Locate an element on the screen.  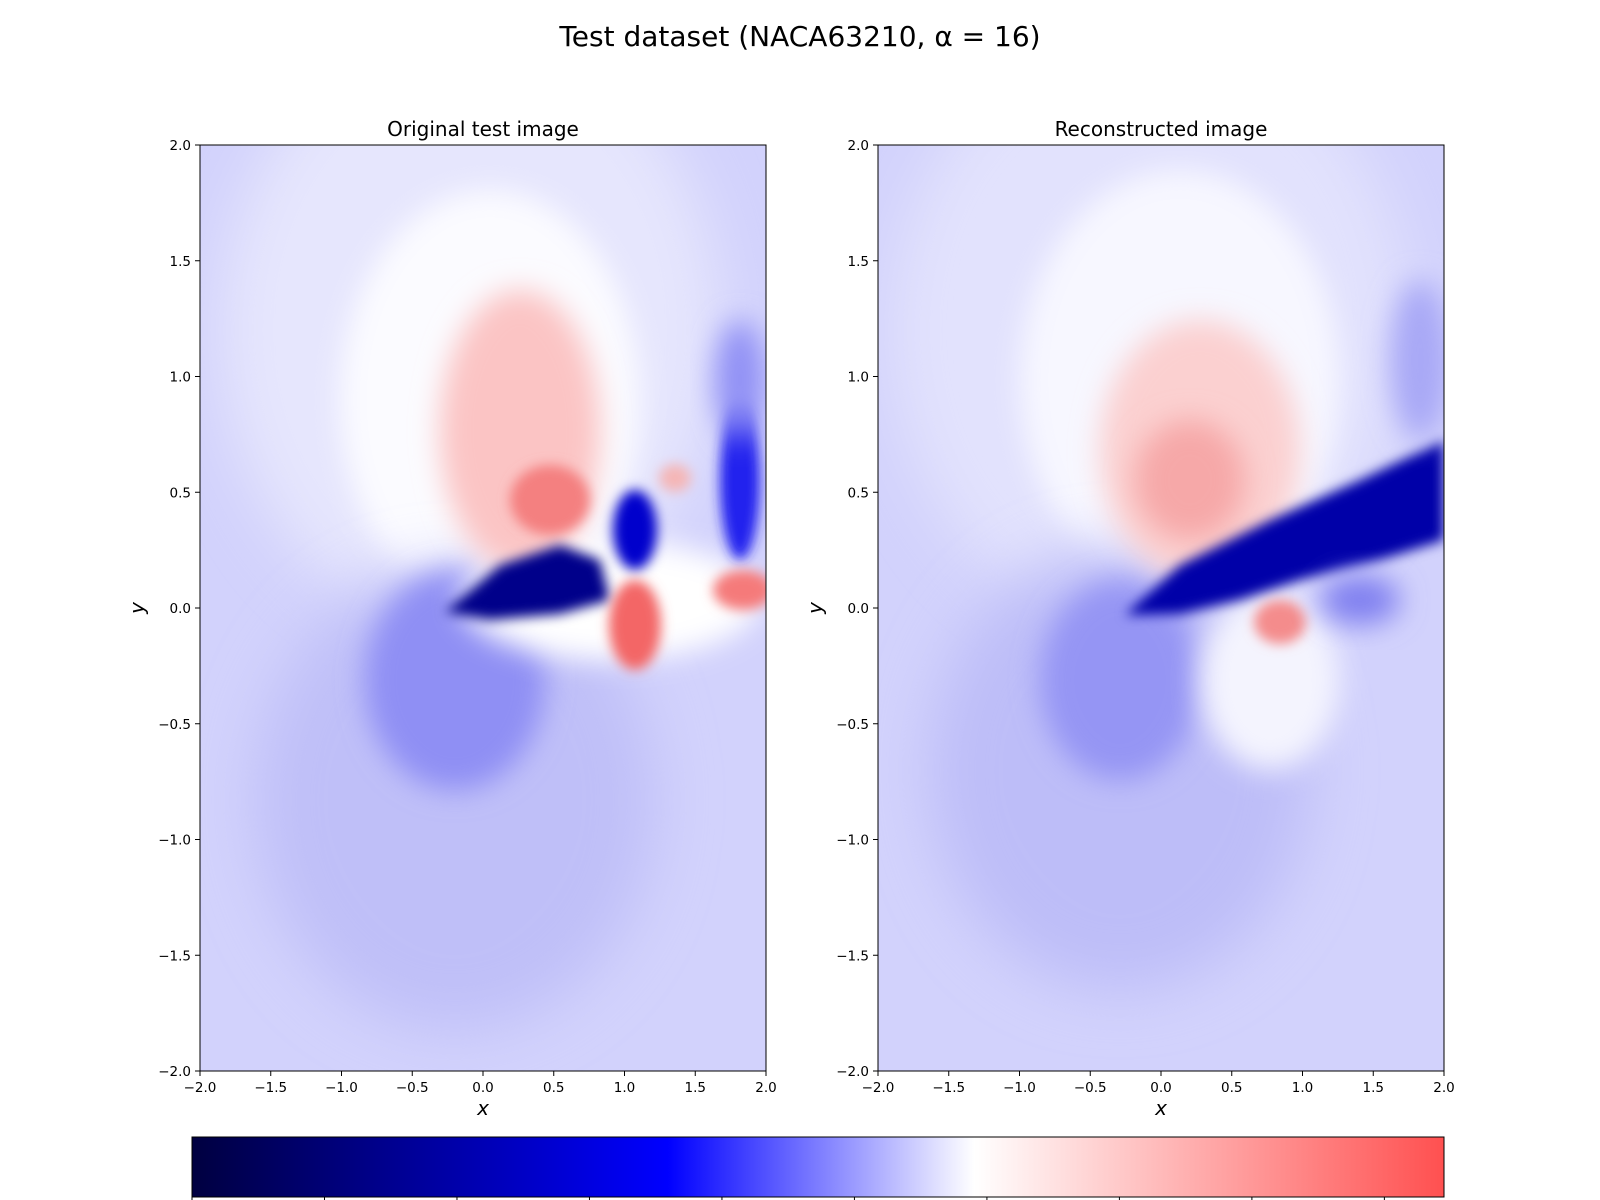
suction-lobe is located at coordinates (520, 430).